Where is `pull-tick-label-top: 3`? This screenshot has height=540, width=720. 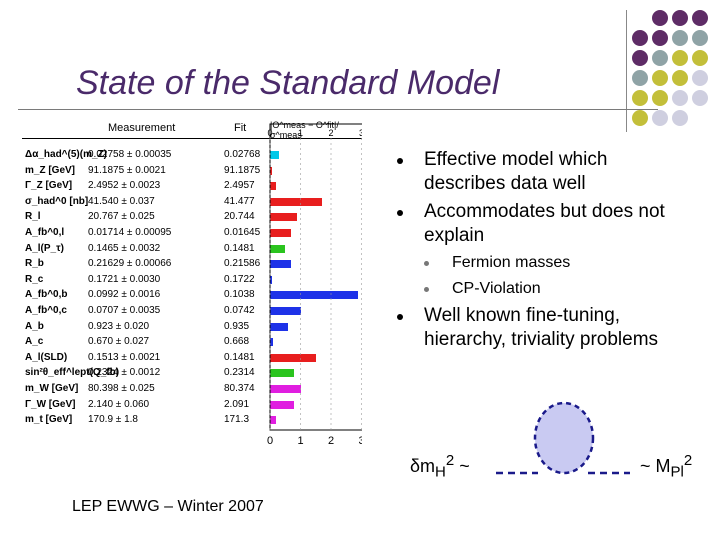
pull-tick-label-top: 3 is located at coordinates (360, 133).